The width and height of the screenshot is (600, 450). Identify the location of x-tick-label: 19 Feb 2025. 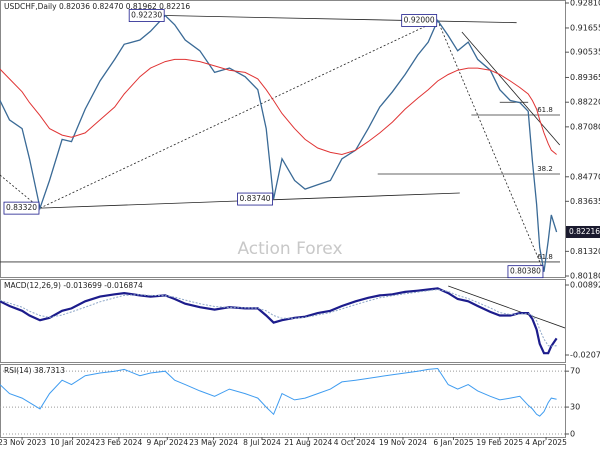
(499, 442).